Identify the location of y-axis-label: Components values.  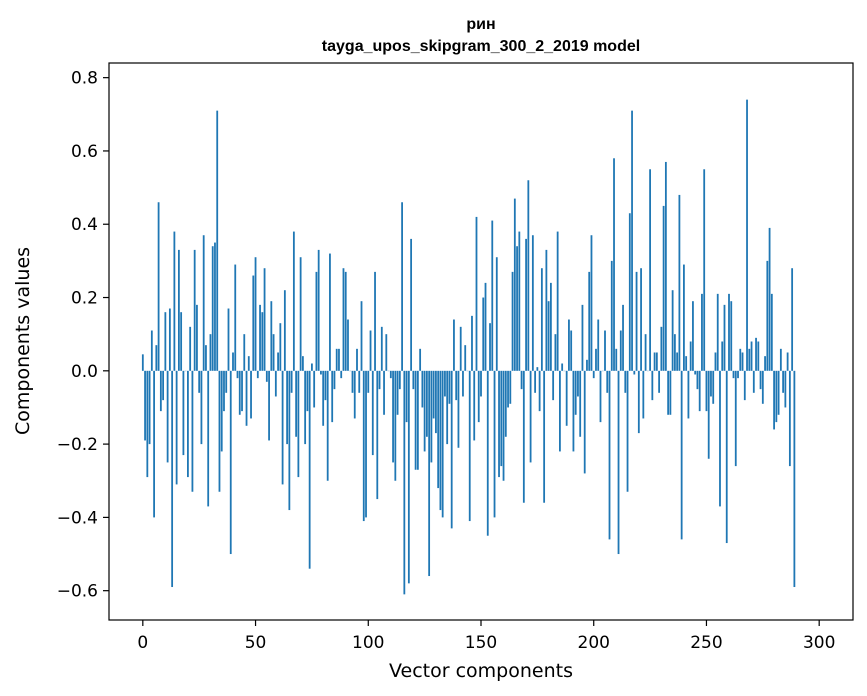
(23, 341).